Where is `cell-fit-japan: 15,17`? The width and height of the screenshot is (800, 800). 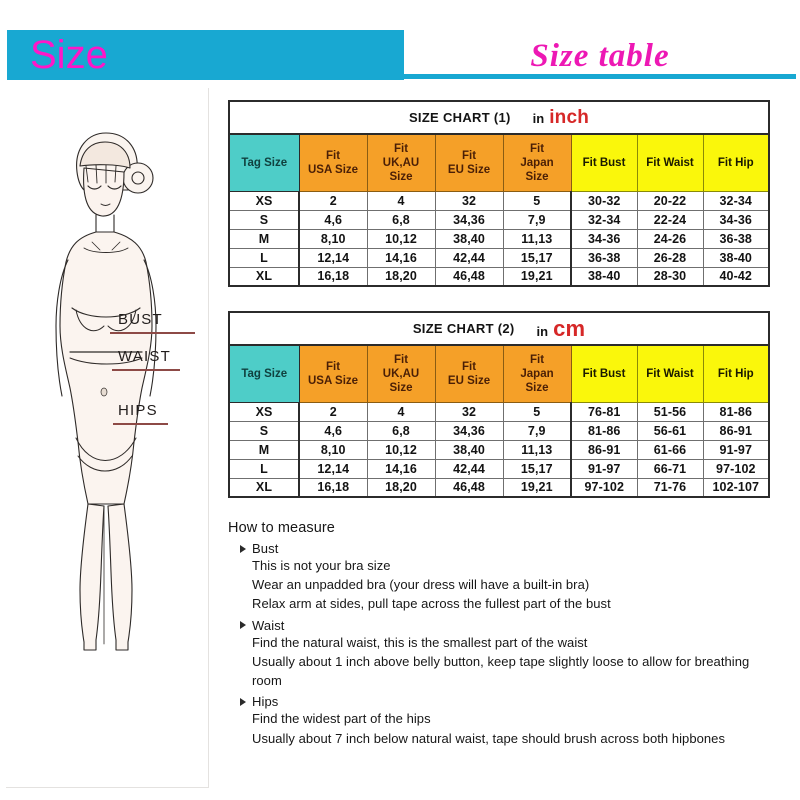 cell-fit-japan: 15,17 is located at coordinates (537, 257).